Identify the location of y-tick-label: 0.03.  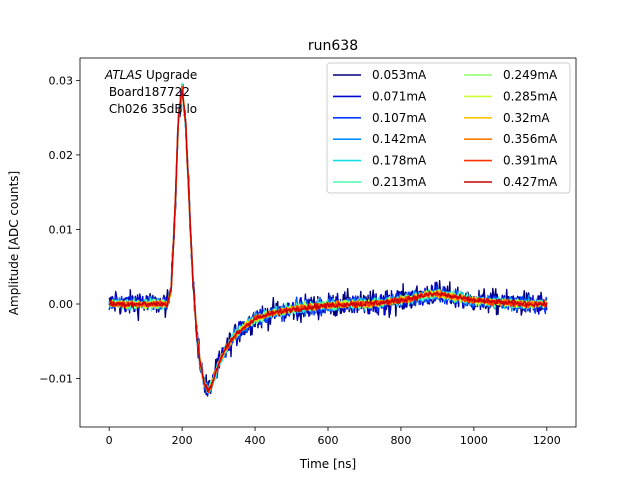
(61, 80).